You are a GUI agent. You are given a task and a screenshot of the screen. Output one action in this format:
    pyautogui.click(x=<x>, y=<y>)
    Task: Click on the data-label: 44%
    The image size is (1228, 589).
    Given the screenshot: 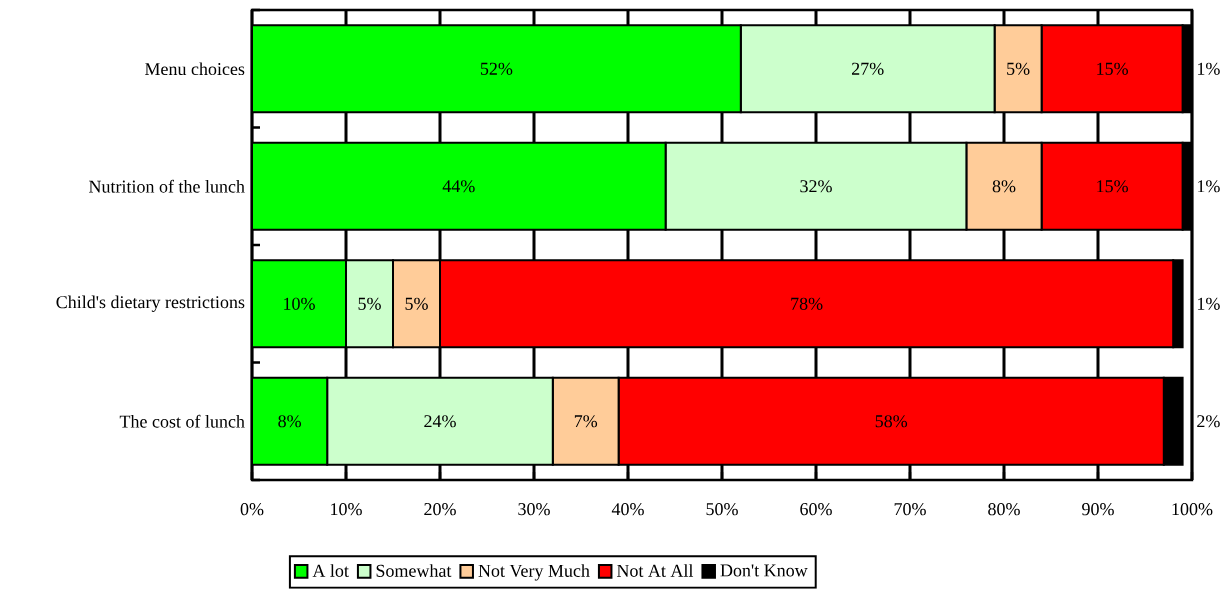 What is the action you would take?
    pyautogui.click(x=458, y=186)
    